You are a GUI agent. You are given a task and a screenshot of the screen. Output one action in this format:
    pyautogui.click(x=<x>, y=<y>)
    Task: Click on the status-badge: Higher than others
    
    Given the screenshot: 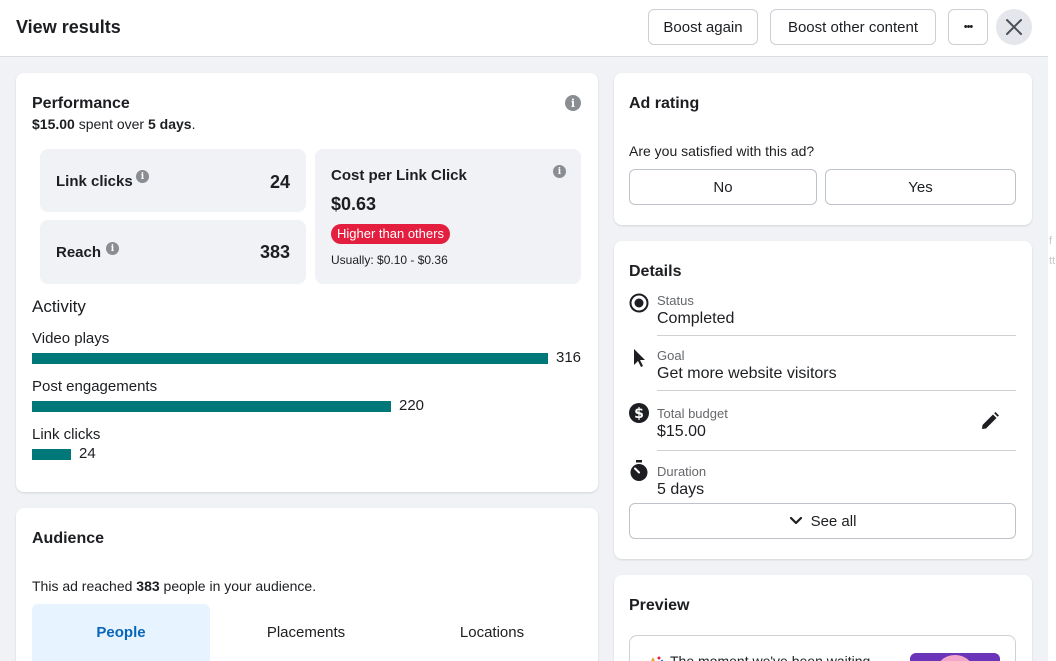 What is the action you would take?
    pyautogui.click(x=390, y=234)
    